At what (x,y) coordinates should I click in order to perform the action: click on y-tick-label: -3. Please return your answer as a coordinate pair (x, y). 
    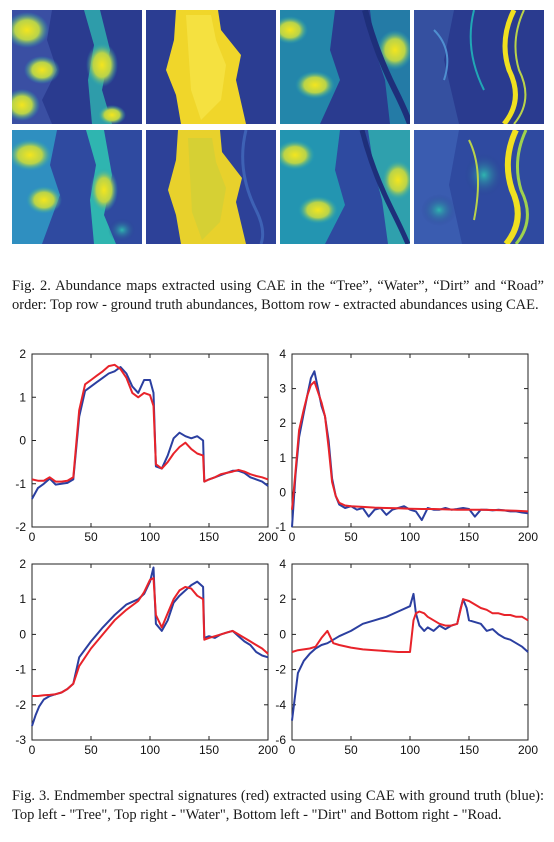
    Looking at the image, I should click on (20, 740).